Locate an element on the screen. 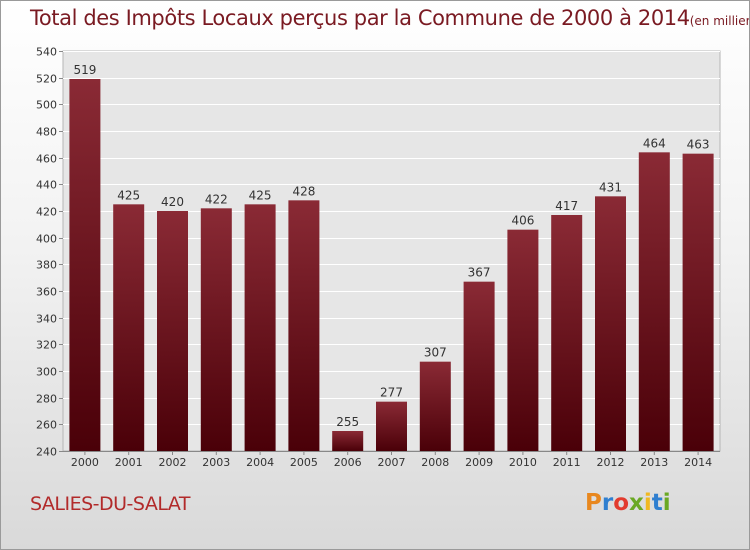 The height and width of the screenshot is (550, 750). data-label: 431 is located at coordinates (610, 187).